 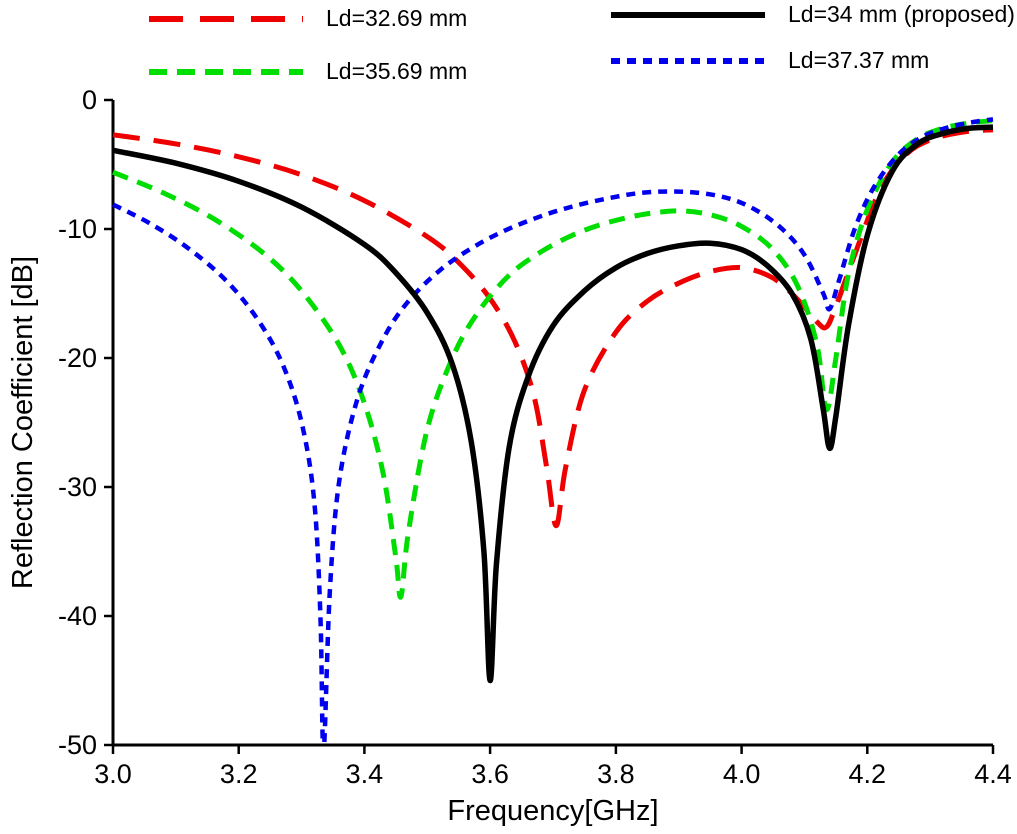 What do you see at coordinates (23, 422) in the screenshot?
I see `y-axis-title: Reflection Coefficient [dB]` at bounding box center [23, 422].